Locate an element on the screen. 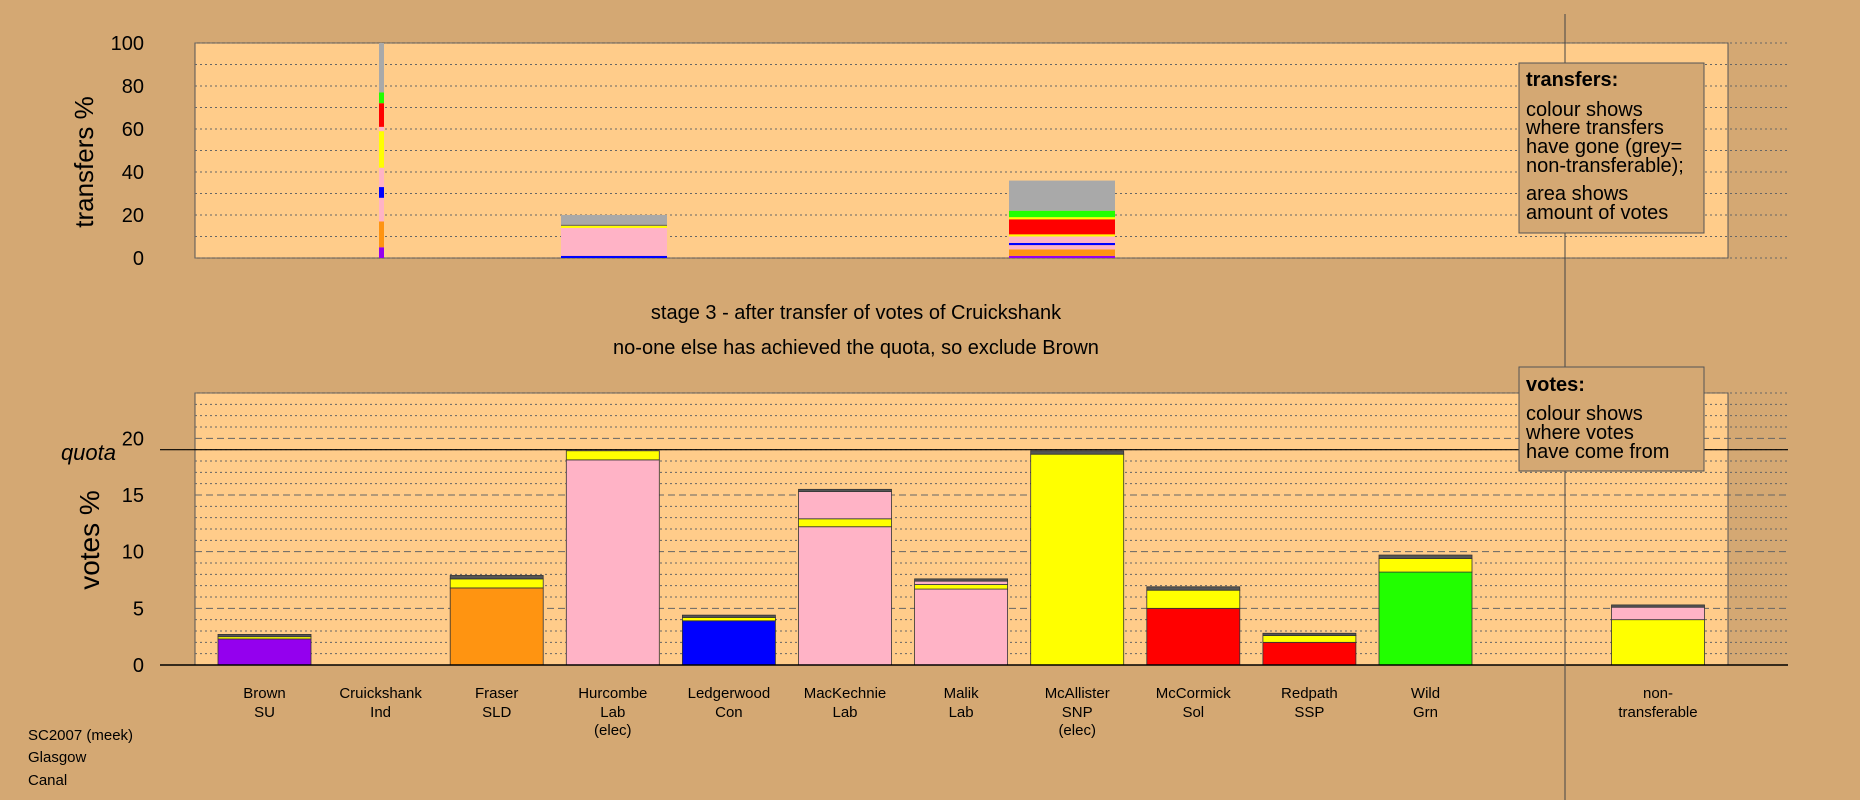 The height and width of the screenshot is (800, 1860). candidate-name-label: McAllister is located at coordinates (1077, 693).